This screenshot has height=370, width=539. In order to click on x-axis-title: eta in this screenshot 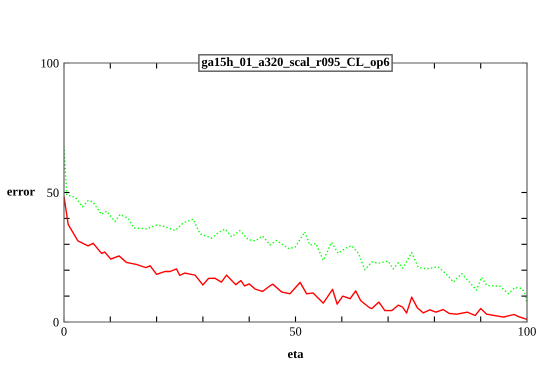, I will do `click(296, 354)`.